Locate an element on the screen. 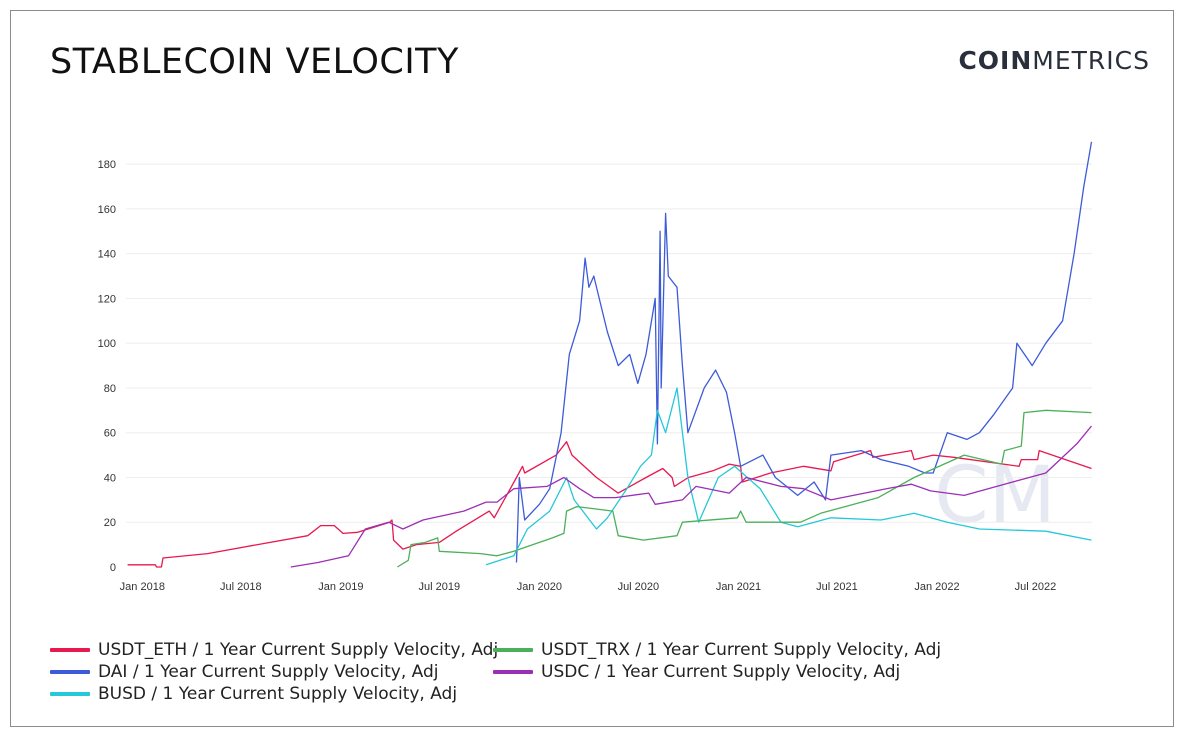  series-line-usdt-trx is located at coordinates (744, 488).